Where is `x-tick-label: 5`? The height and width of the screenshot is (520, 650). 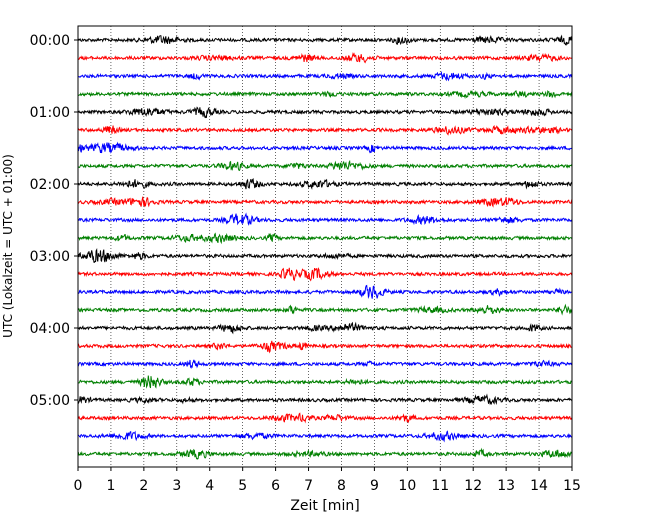
x-tick-label: 5 is located at coordinates (242, 486).